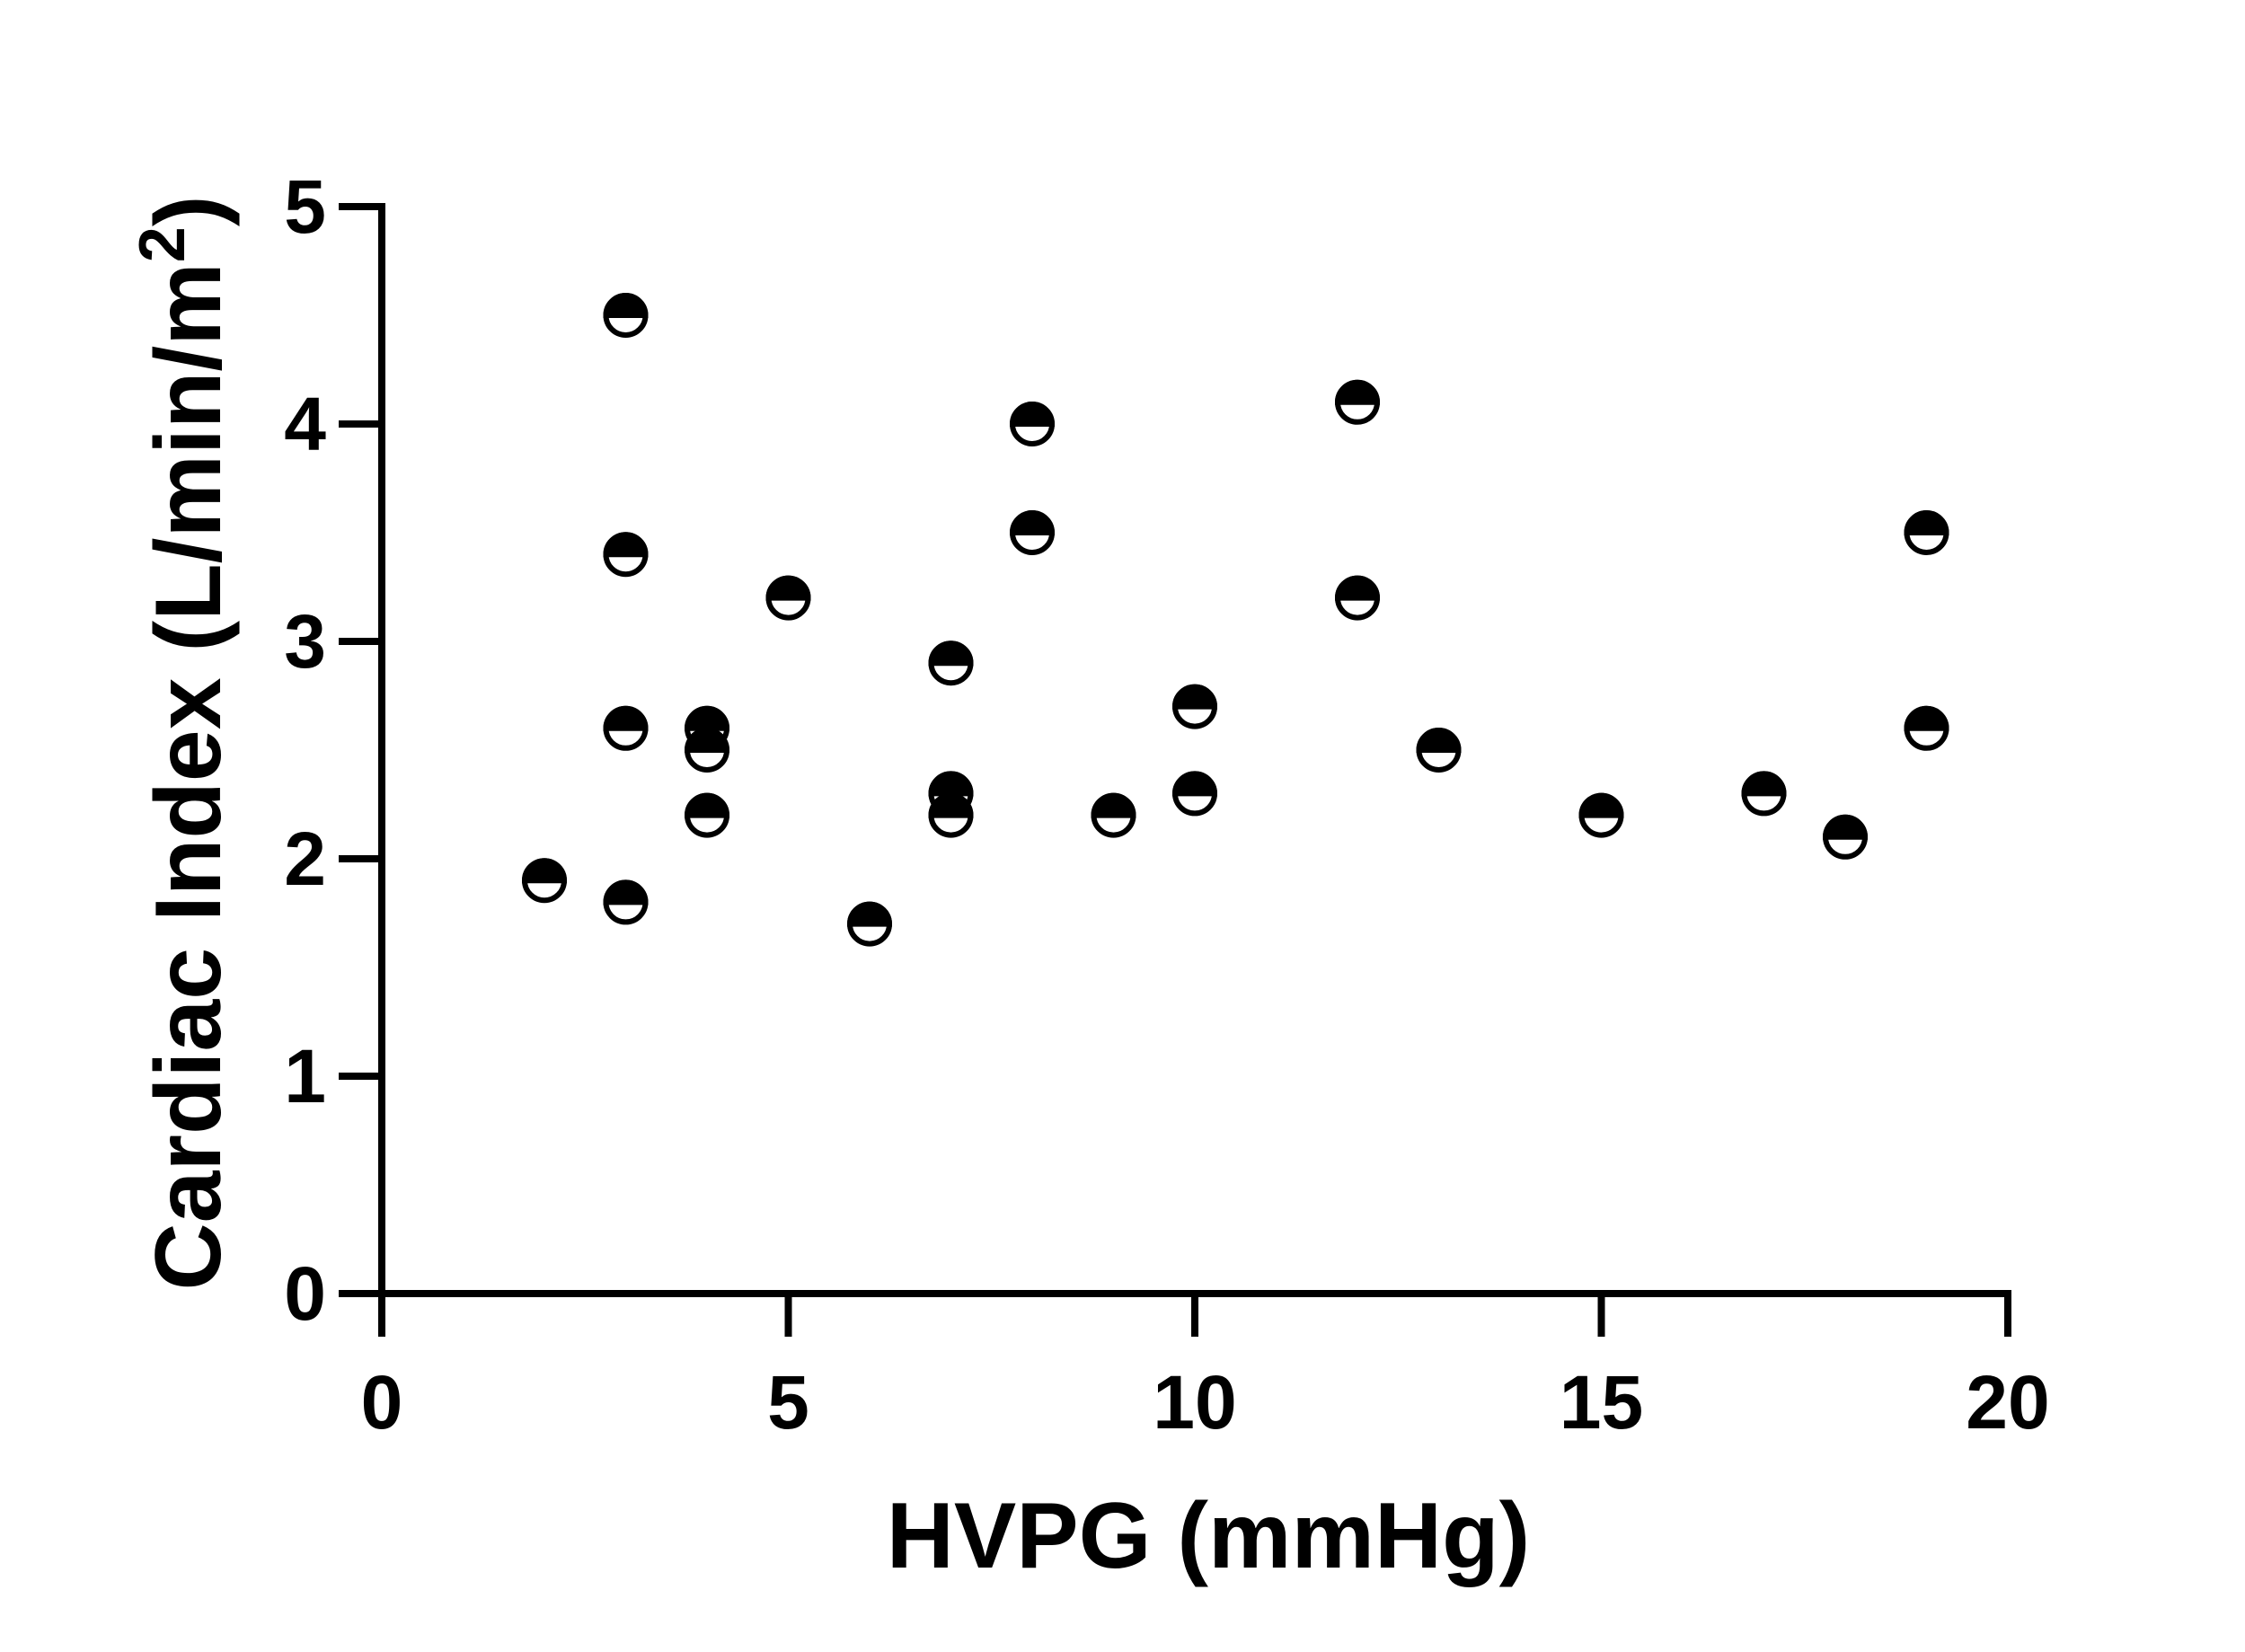  Describe the element at coordinates (1601, 1402) in the screenshot. I see `x-tick-label: 15` at that location.